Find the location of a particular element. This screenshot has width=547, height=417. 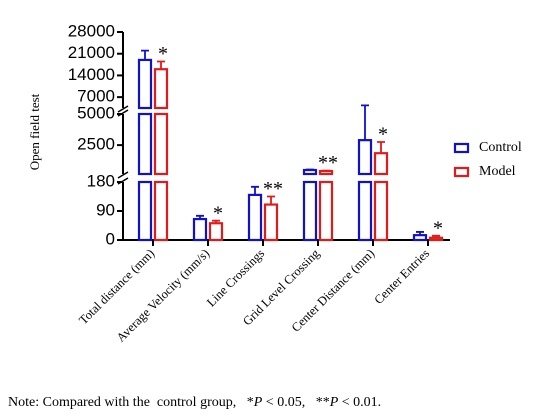

y-tick-label: 180 is located at coordinates (101, 180).